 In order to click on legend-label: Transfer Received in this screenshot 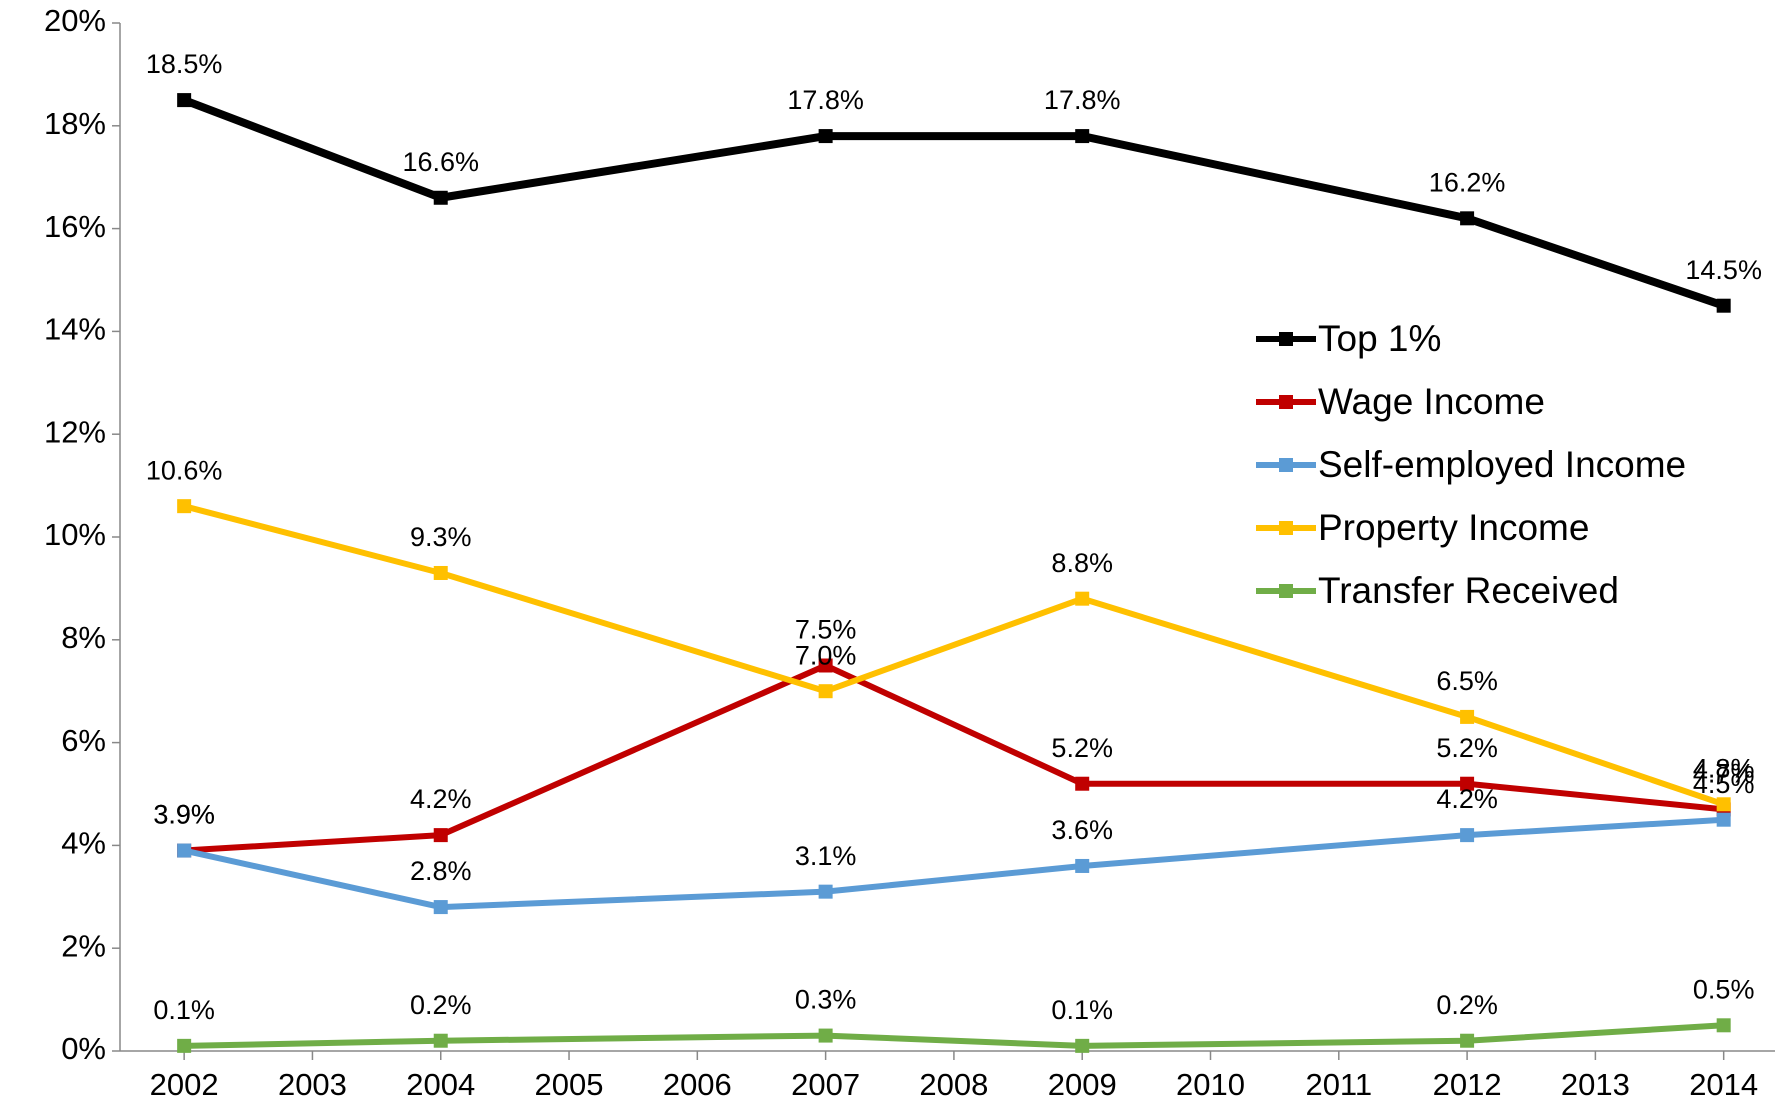, I will do `click(1468, 590)`.